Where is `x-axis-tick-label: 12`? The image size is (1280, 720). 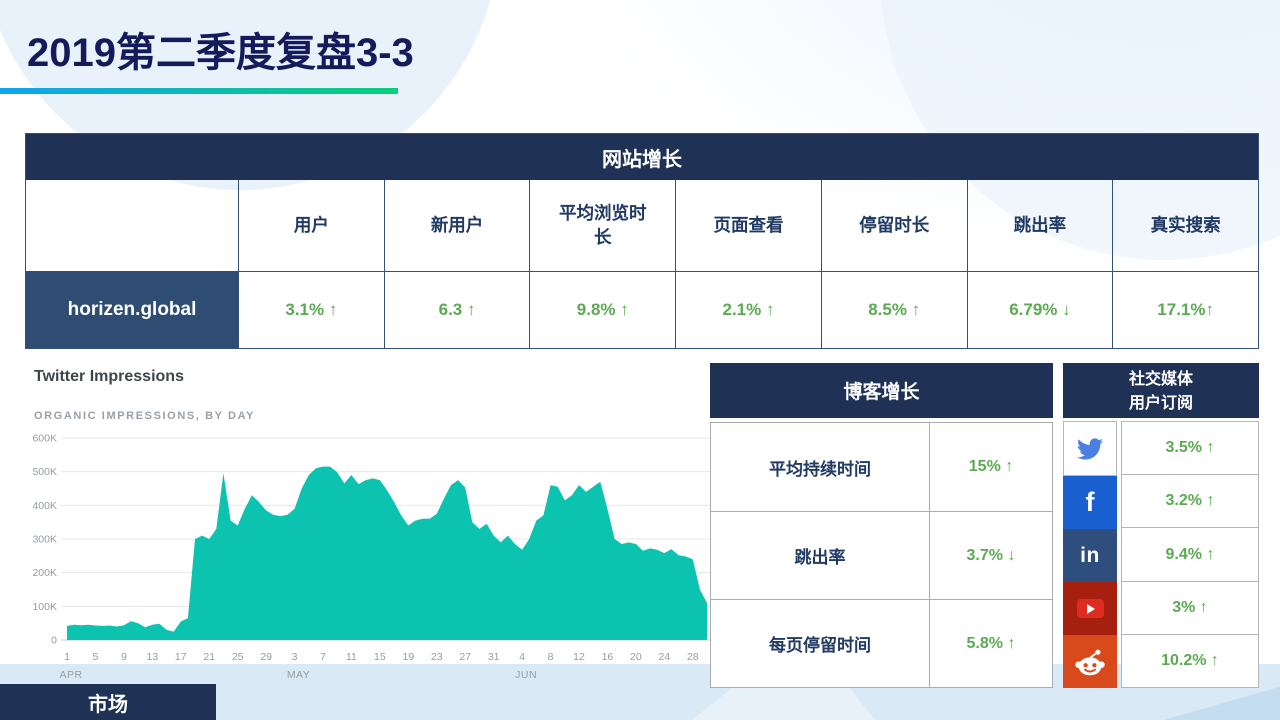 x-axis-tick-label: 12 is located at coordinates (579, 657).